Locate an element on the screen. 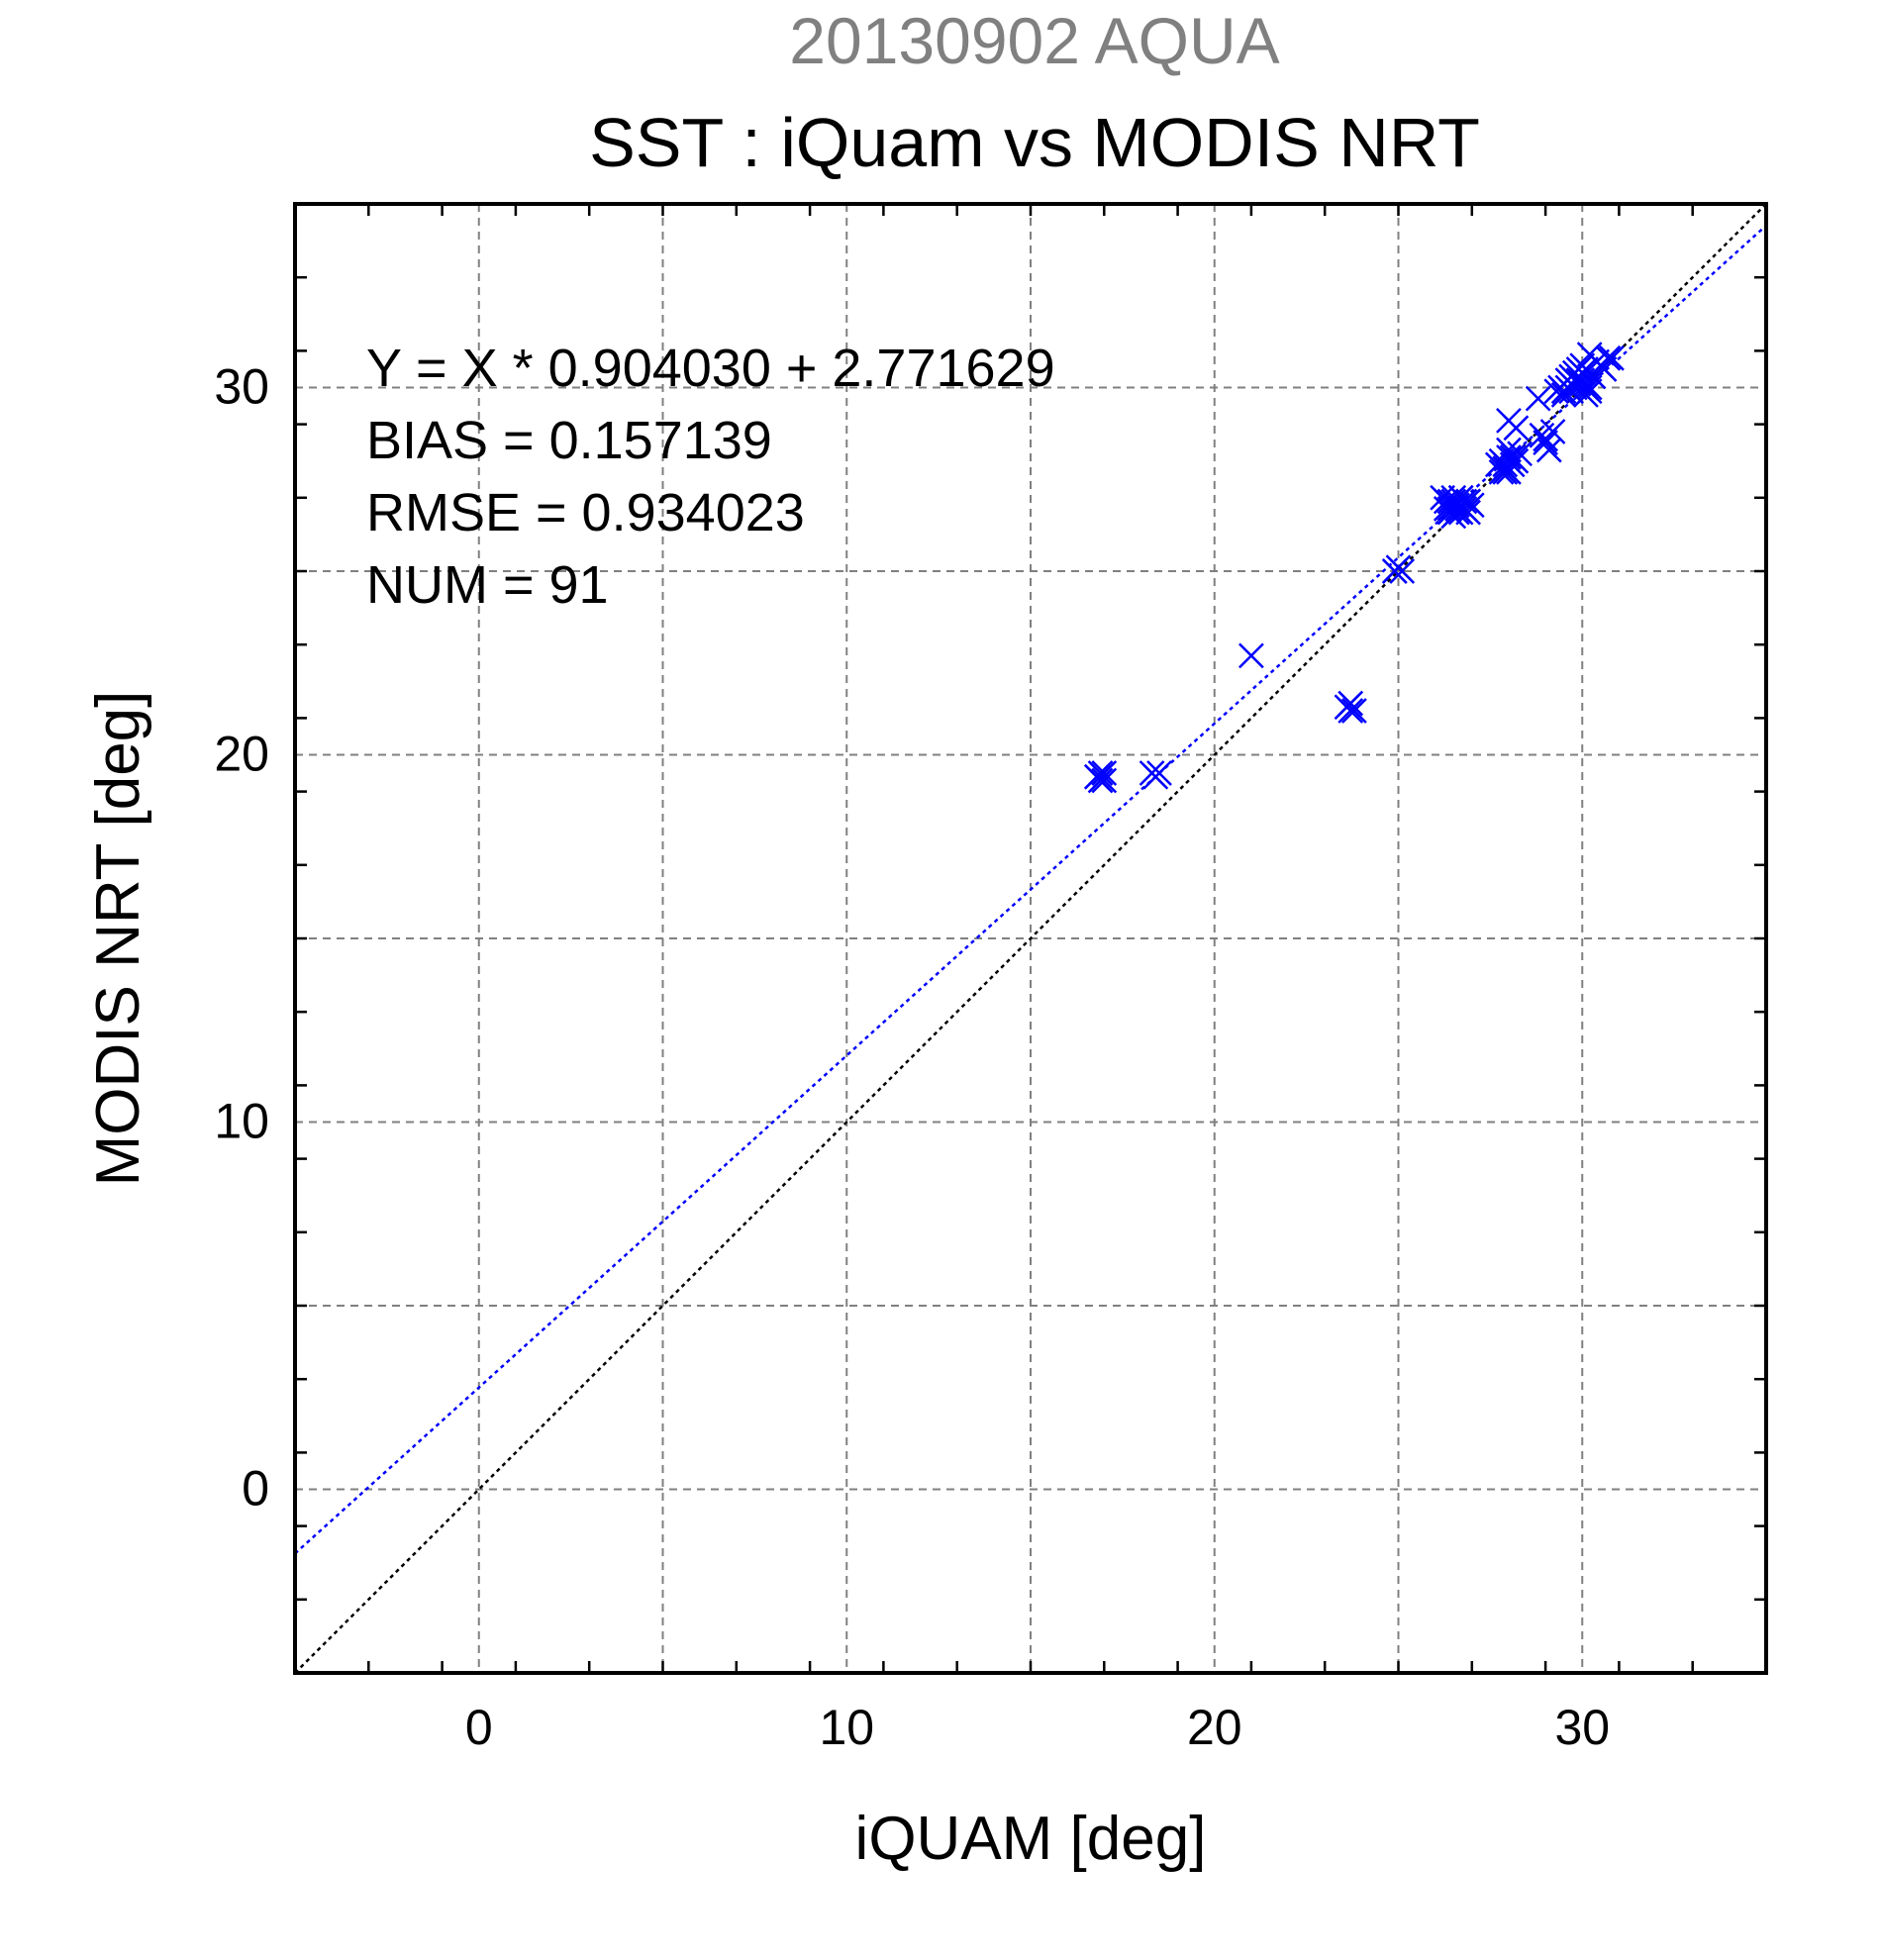 Image resolution: width=1881 pixels, height=1960 pixels. x-tick-label: 20 is located at coordinates (1215, 1727).